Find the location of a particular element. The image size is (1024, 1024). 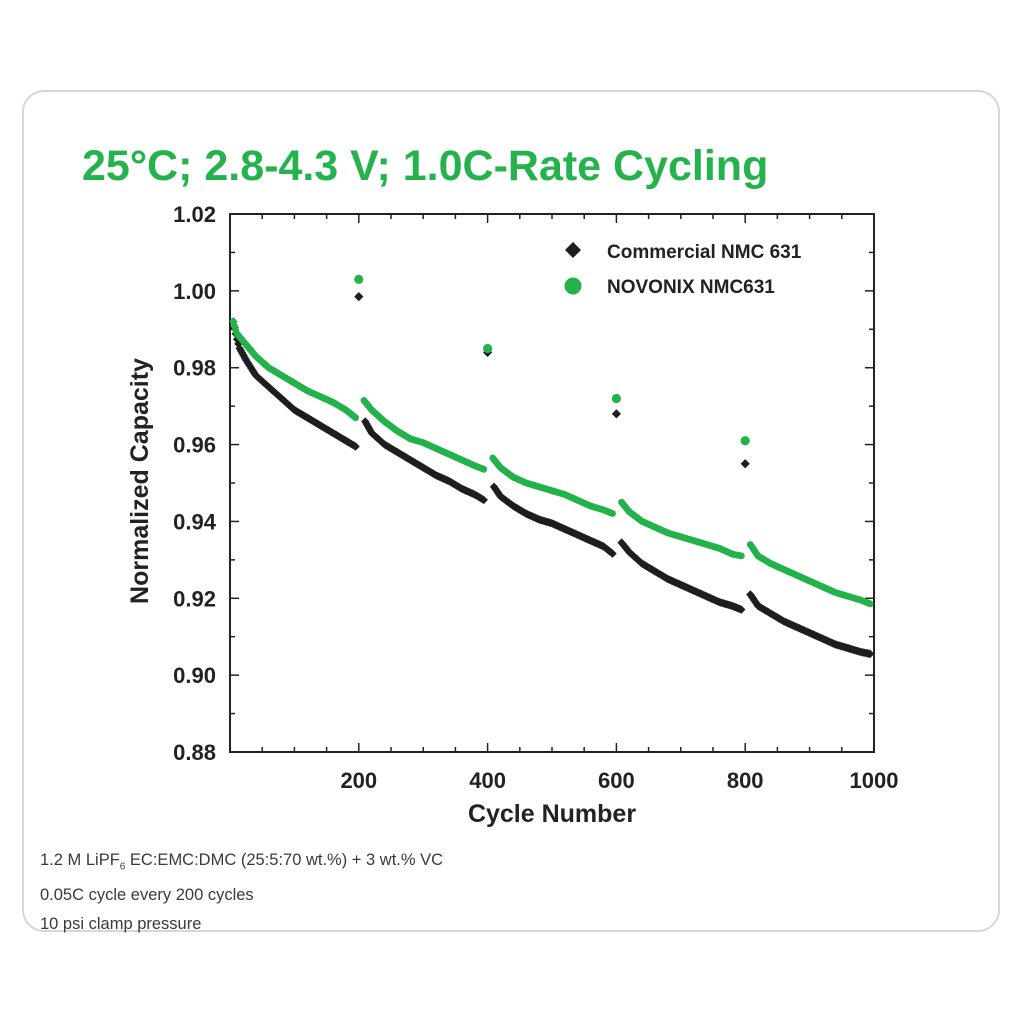

x-axis-label: Cycle Number is located at coordinates (552, 814).